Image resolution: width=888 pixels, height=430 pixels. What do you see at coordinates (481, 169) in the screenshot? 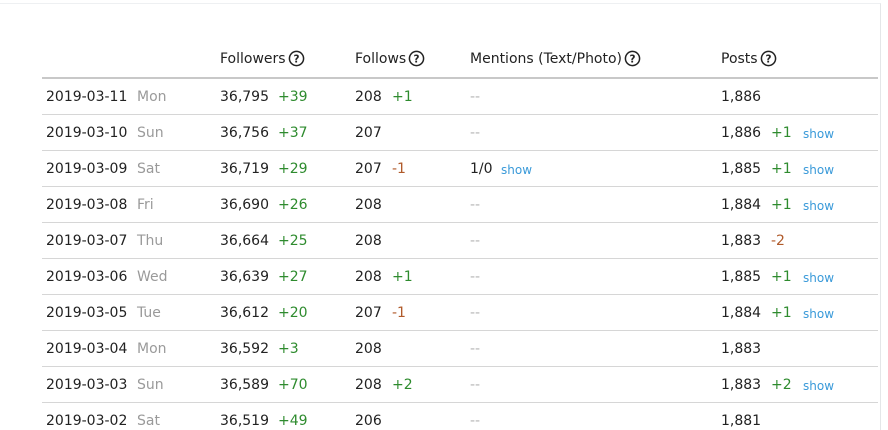
I see `mentions: 1/0` at bounding box center [481, 169].